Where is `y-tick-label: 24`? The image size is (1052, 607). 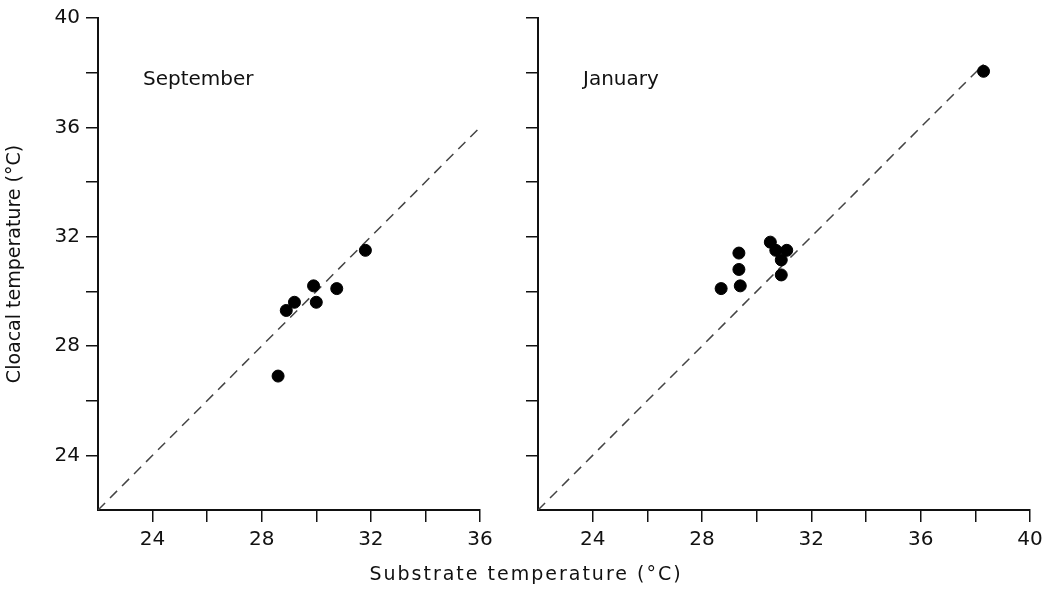
y-tick-label: 24 is located at coordinates (67, 453).